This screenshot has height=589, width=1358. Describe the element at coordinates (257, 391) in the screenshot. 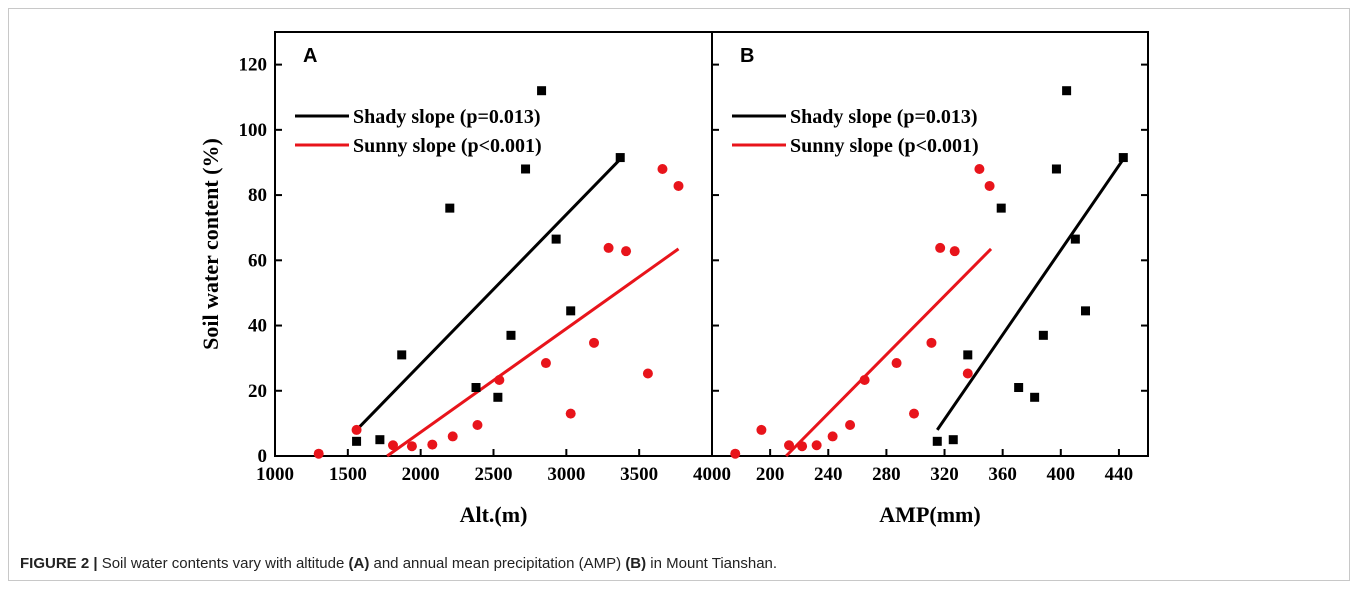

I see `y-tick-label: 20` at that location.